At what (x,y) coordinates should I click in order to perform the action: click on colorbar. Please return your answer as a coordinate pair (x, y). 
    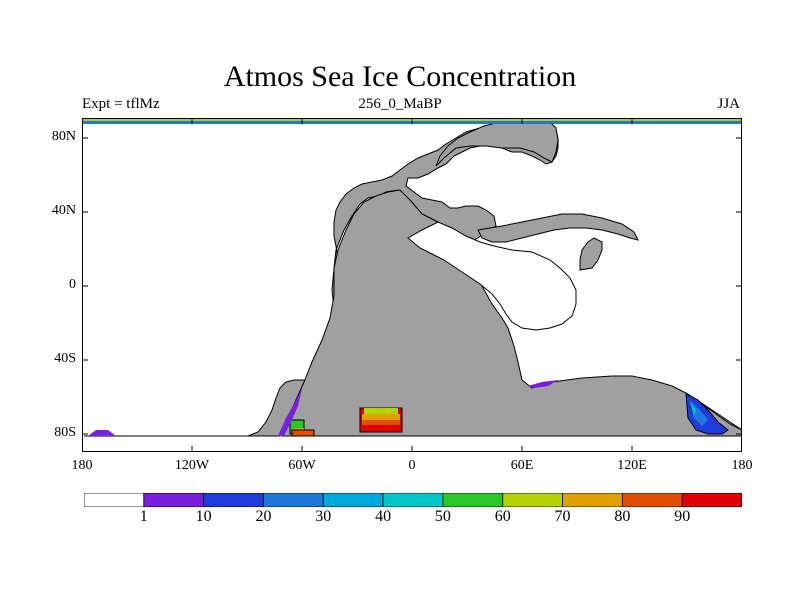
    Looking at the image, I should click on (413, 500).